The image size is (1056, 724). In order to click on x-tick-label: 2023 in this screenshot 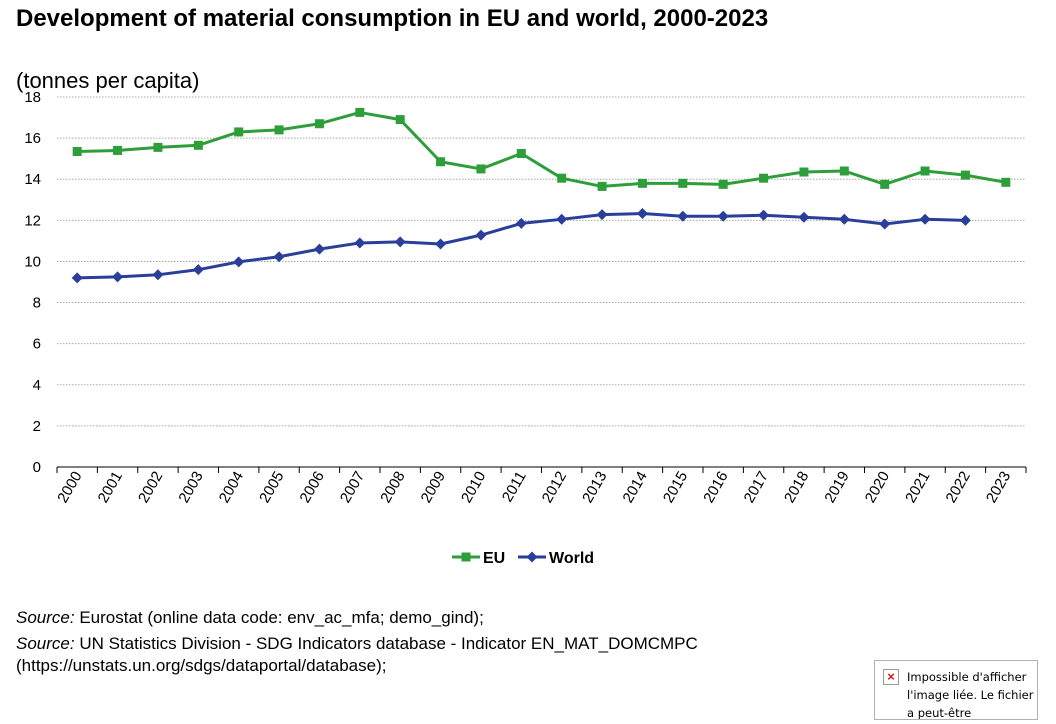, I will do `click(998, 487)`.